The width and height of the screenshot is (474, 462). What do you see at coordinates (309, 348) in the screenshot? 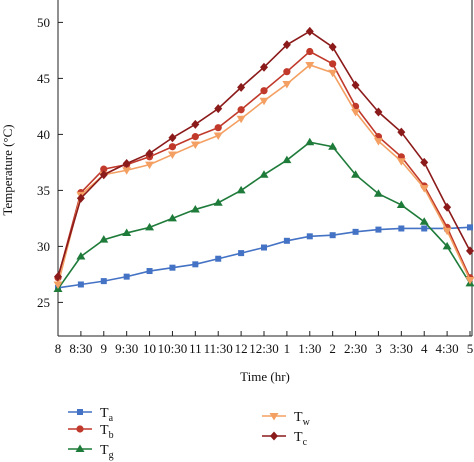
I see `x-tick-label: 1:30` at bounding box center [309, 348].